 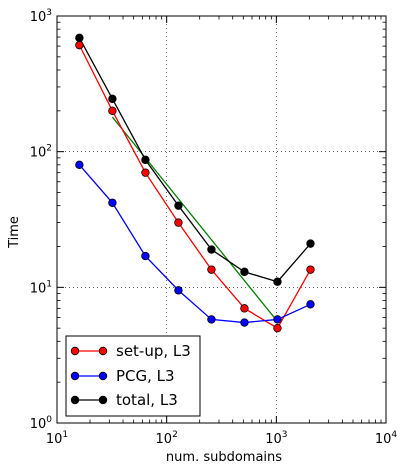 I want to click on legend-label-pcg: PCG, L3, so click(x=145, y=376).